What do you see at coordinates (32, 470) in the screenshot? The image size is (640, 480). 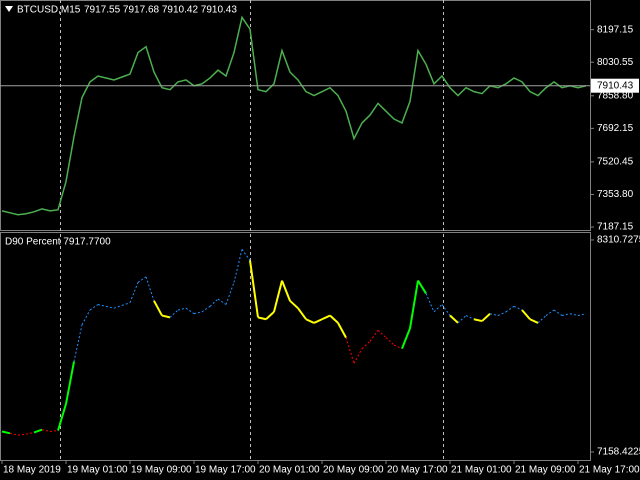 I see `x-tick-label: 18 May 2019` at bounding box center [32, 470].